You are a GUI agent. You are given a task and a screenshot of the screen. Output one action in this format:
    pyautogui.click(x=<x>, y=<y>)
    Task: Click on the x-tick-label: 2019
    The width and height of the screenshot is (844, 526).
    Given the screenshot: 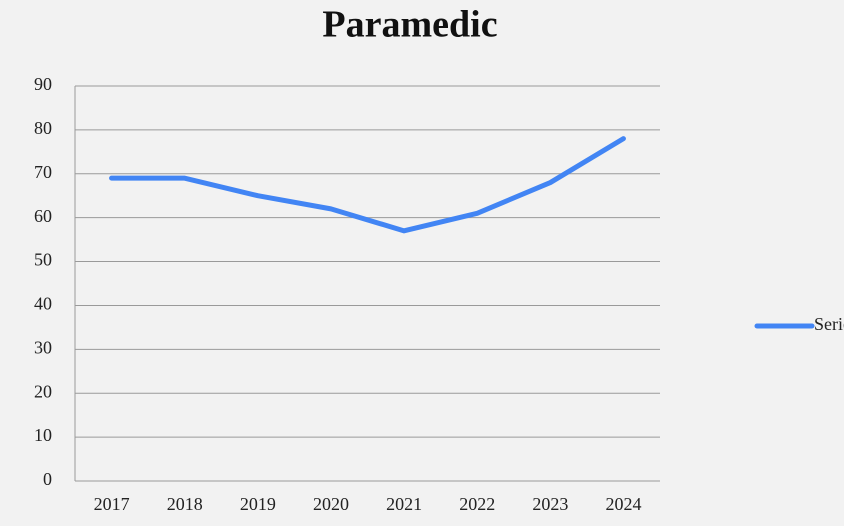 What is the action you would take?
    pyautogui.click(x=258, y=504)
    